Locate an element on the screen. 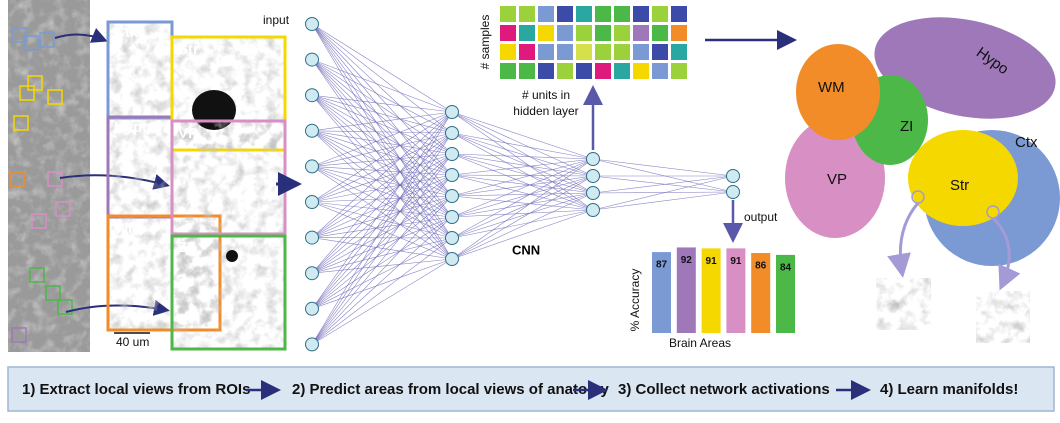  patch-label: Hypo is located at coordinates (133, 127).